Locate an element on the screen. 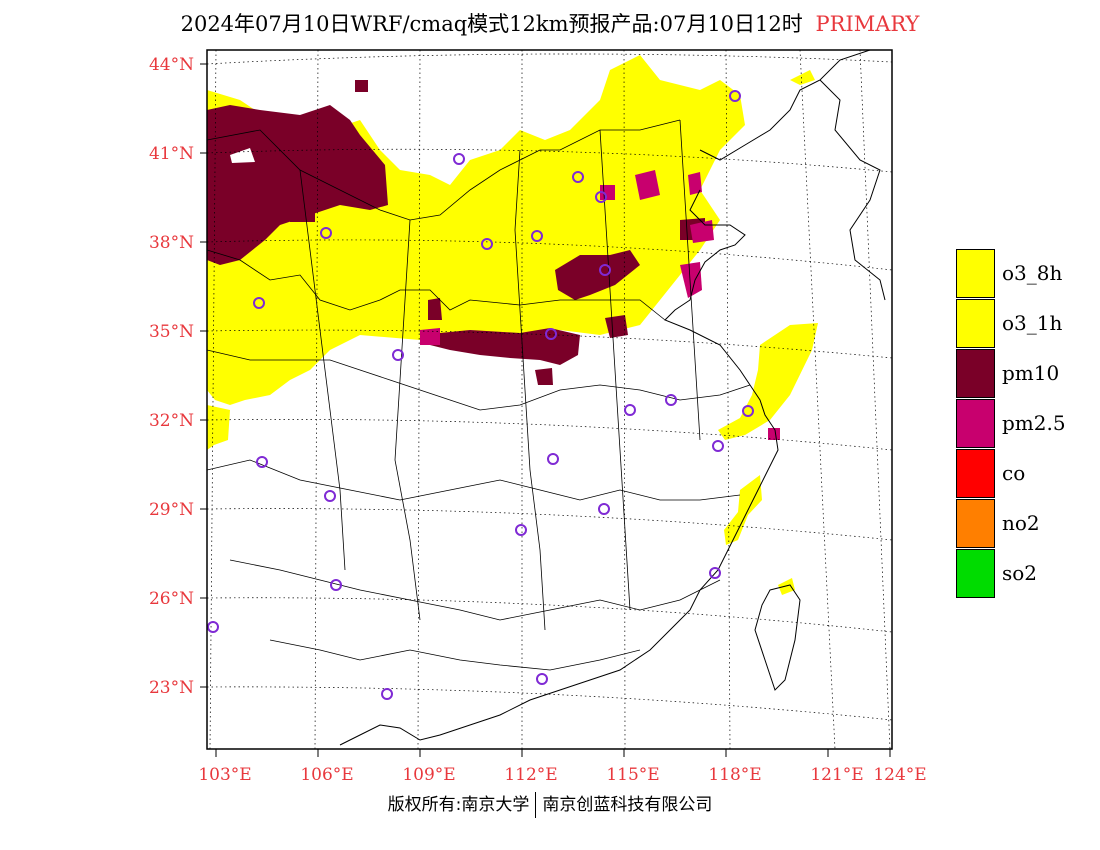 The image size is (1100, 850). footer-right: 南京创蓝科技有限公司 is located at coordinates (627, 805).